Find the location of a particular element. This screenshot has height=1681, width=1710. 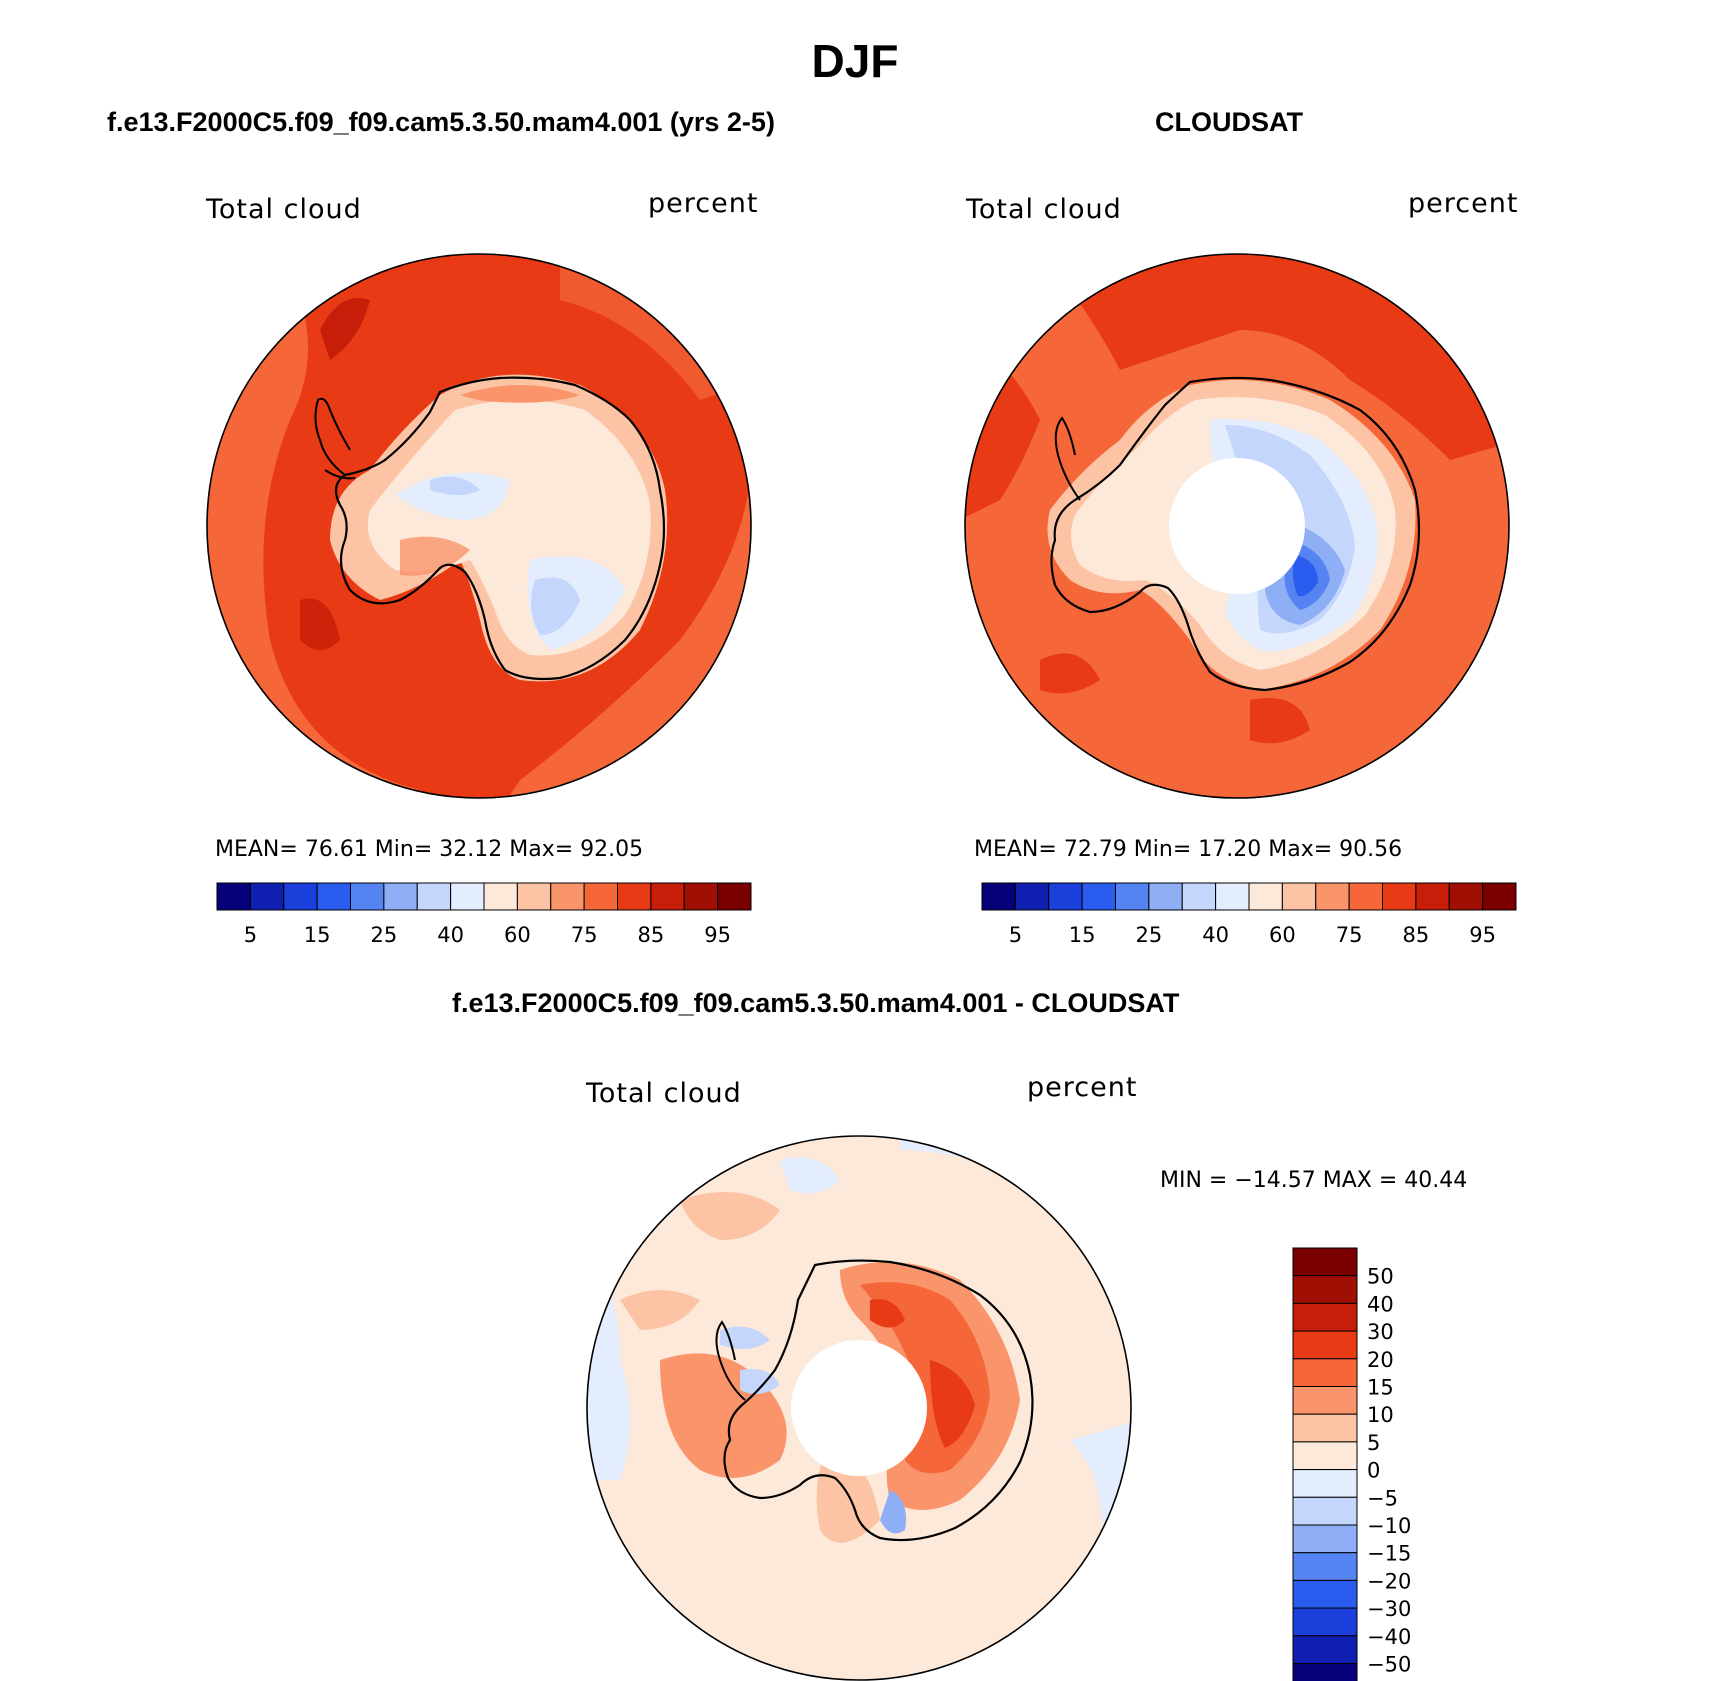

panel1-units-label: percent is located at coordinates (703, 203).